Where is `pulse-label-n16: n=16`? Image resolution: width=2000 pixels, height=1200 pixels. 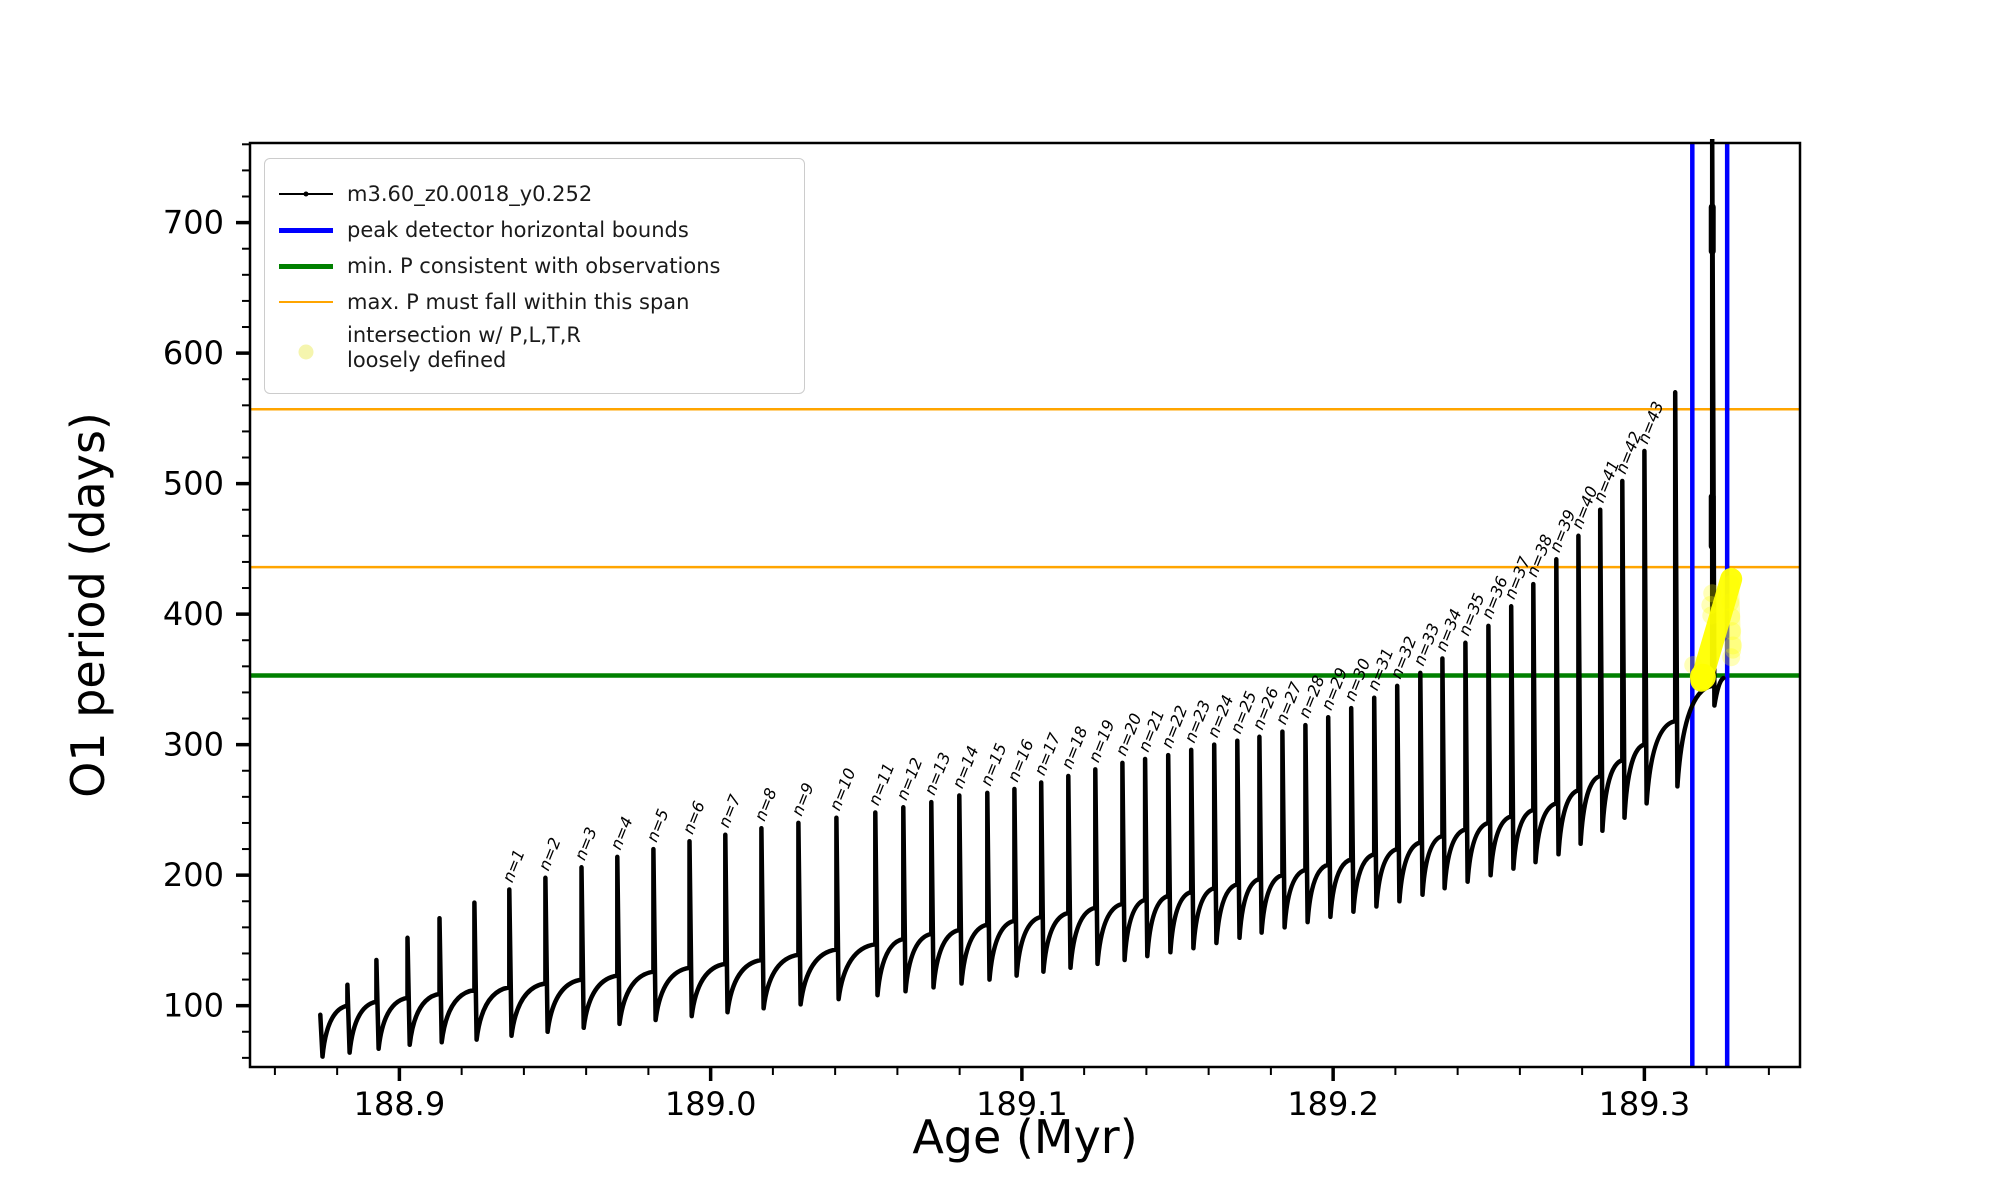
pulse-label-n16: n=16 is located at coordinates (1021, 761).